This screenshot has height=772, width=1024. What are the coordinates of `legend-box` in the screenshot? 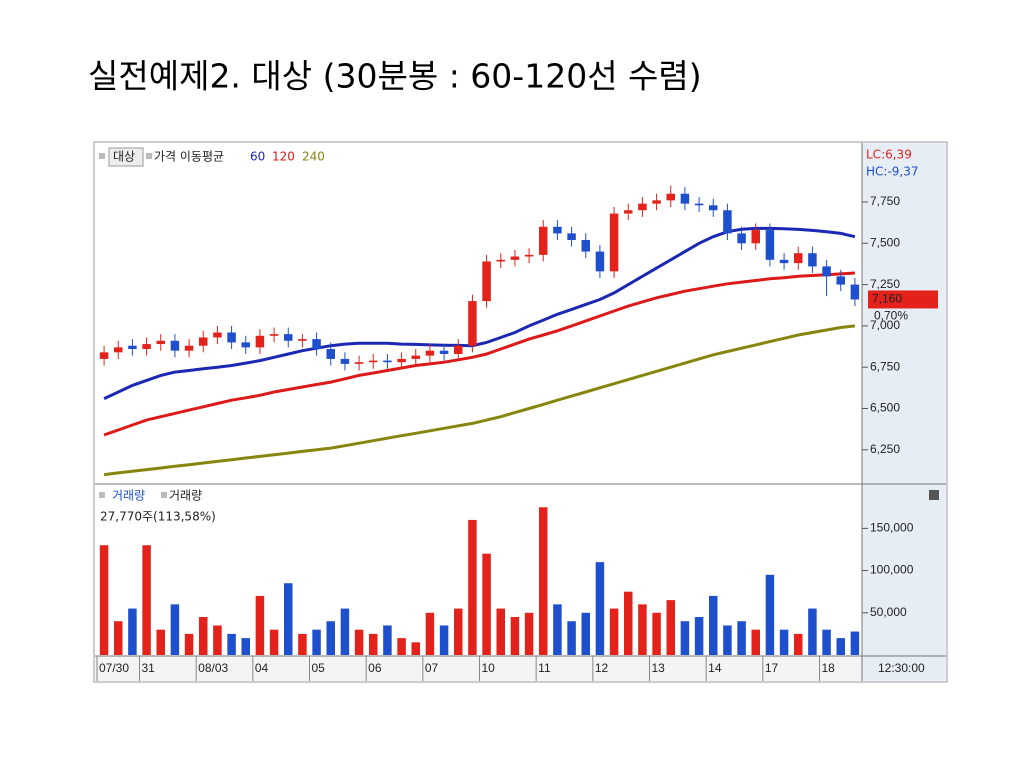 It's located at (126, 157).